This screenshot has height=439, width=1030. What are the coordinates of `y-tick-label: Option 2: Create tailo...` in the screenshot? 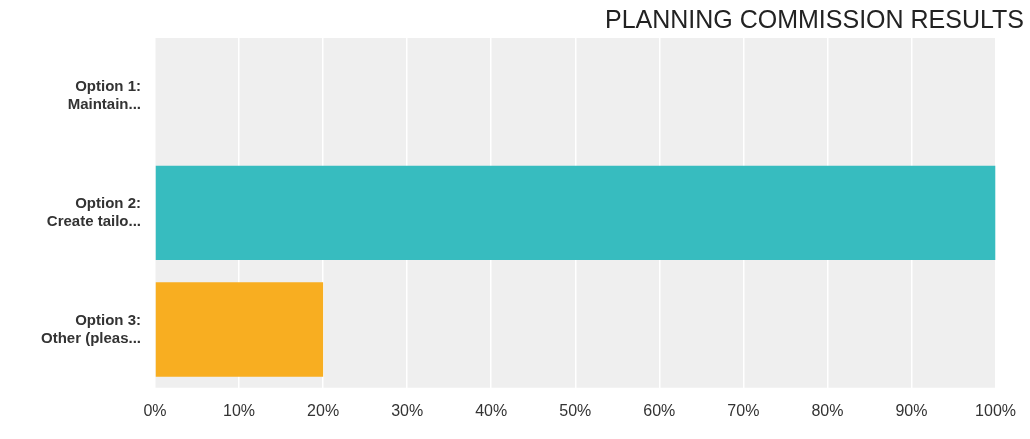 It's located at (93, 212).